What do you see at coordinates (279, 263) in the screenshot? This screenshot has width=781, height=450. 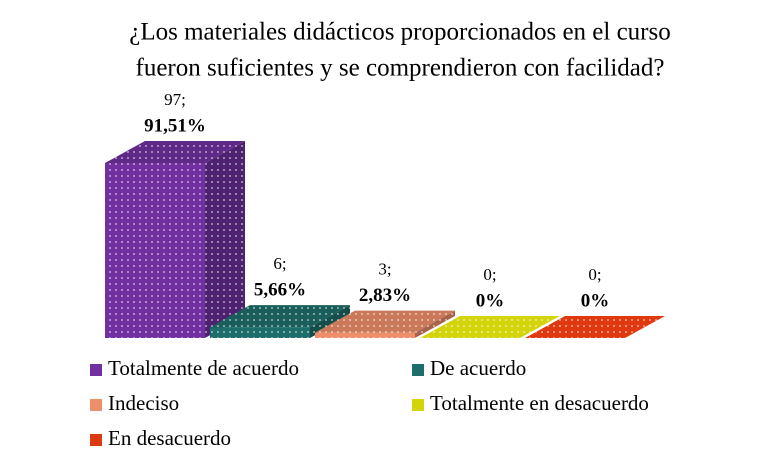 I see `data-label: 6;` at bounding box center [279, 263].